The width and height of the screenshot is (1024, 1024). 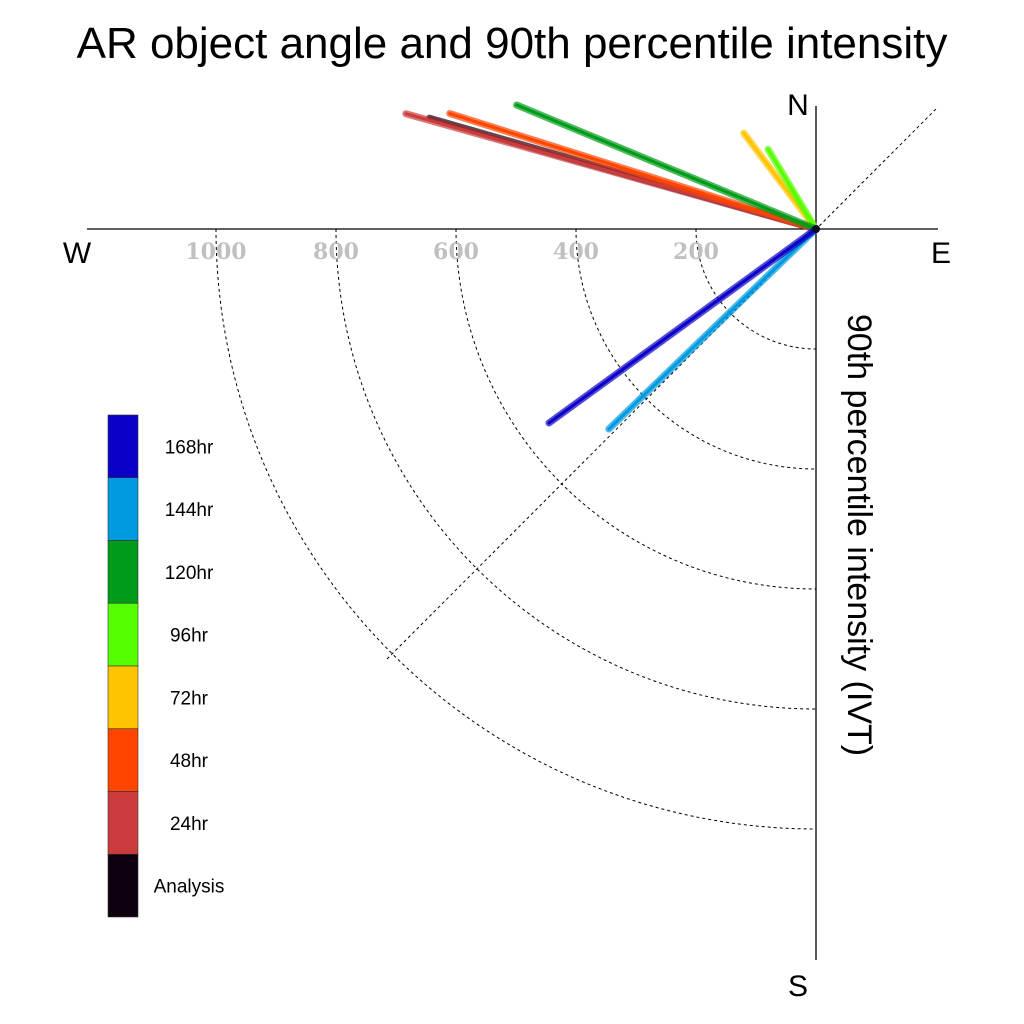 What do you see at coordinates (792, 189) in the screenshot?
I see `series-vector-96hr` at bounding box center [792, 189].